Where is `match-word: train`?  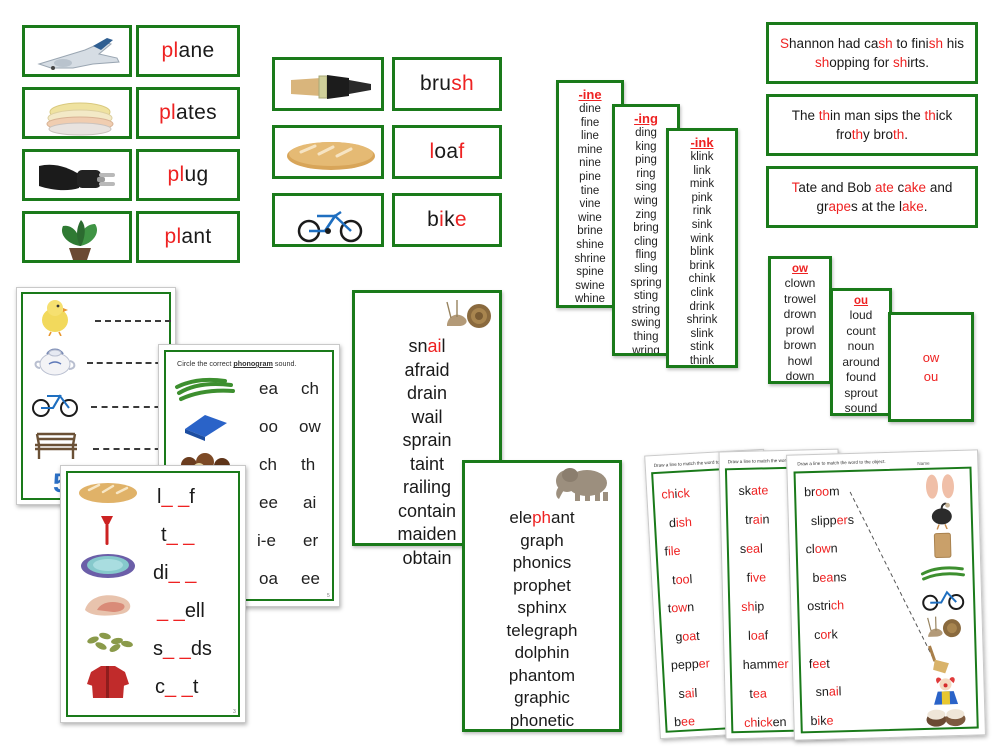 match-word: train is located at coordinates (757, 519).